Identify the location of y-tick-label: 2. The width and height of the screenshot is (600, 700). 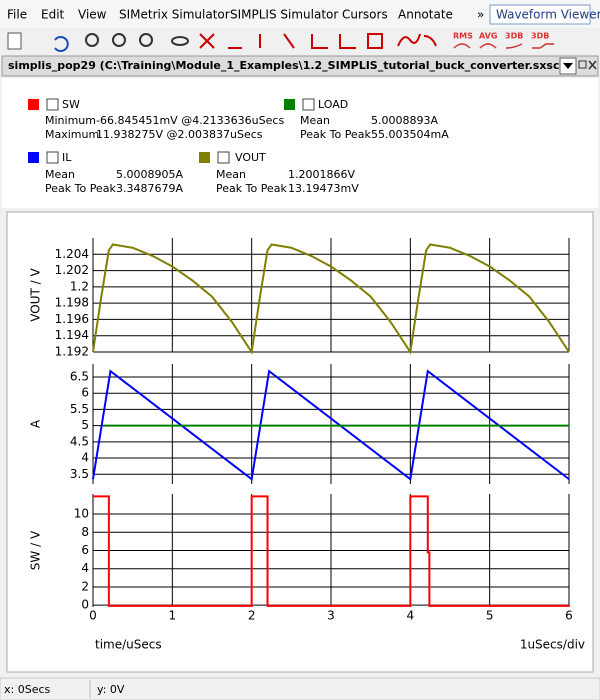
(85, 586).